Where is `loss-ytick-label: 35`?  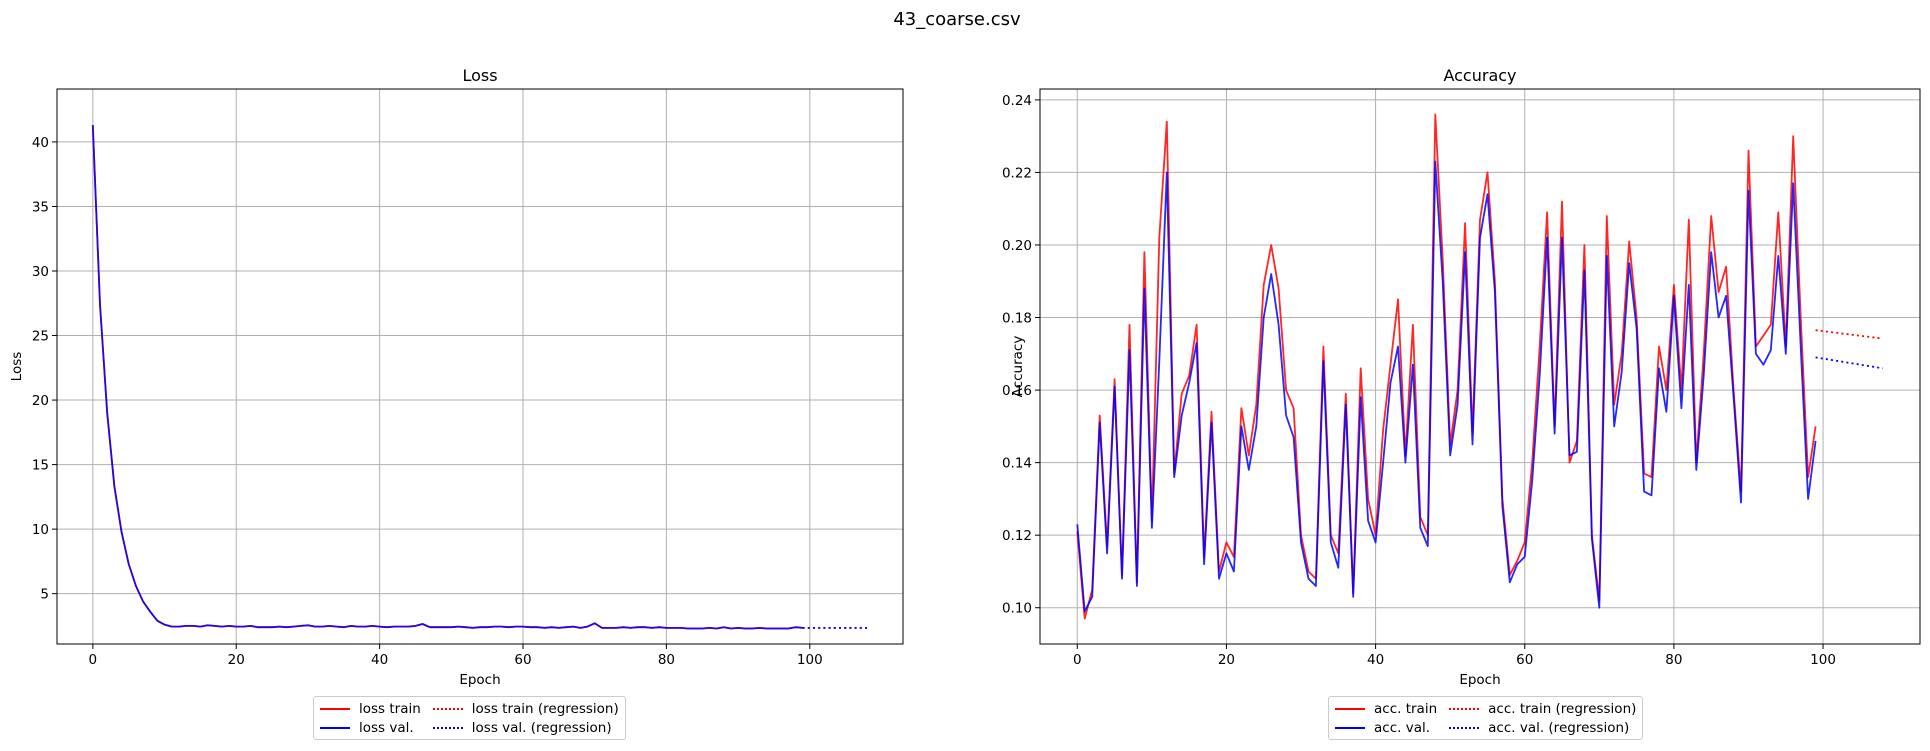
loss-ytick-label: 35 is located at coordinates (40, 207).